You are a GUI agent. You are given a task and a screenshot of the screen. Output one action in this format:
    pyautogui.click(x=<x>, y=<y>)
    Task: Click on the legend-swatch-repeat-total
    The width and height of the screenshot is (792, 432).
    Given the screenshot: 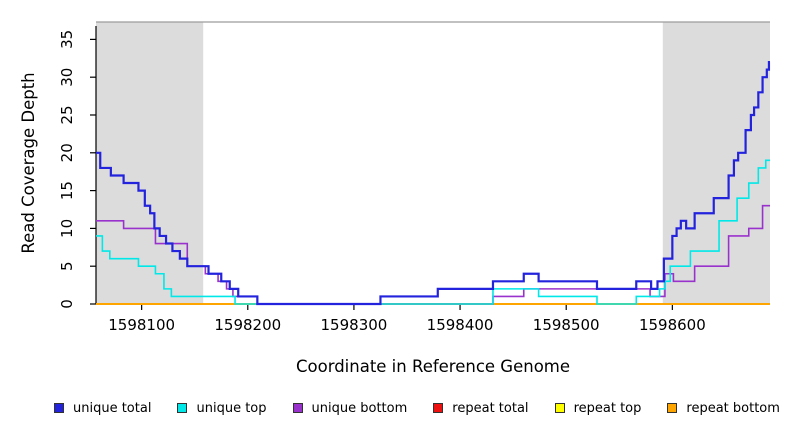 What is the action you would take?
    pyautogui.click(x=438, y=408)
    